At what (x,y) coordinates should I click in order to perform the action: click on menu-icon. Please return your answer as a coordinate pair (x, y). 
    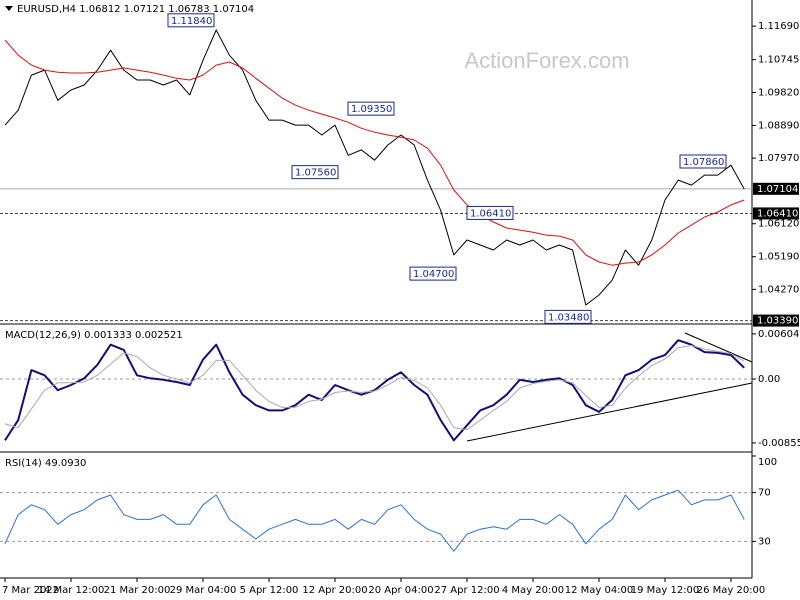
    Looking at the image, I should click on (9, 8).